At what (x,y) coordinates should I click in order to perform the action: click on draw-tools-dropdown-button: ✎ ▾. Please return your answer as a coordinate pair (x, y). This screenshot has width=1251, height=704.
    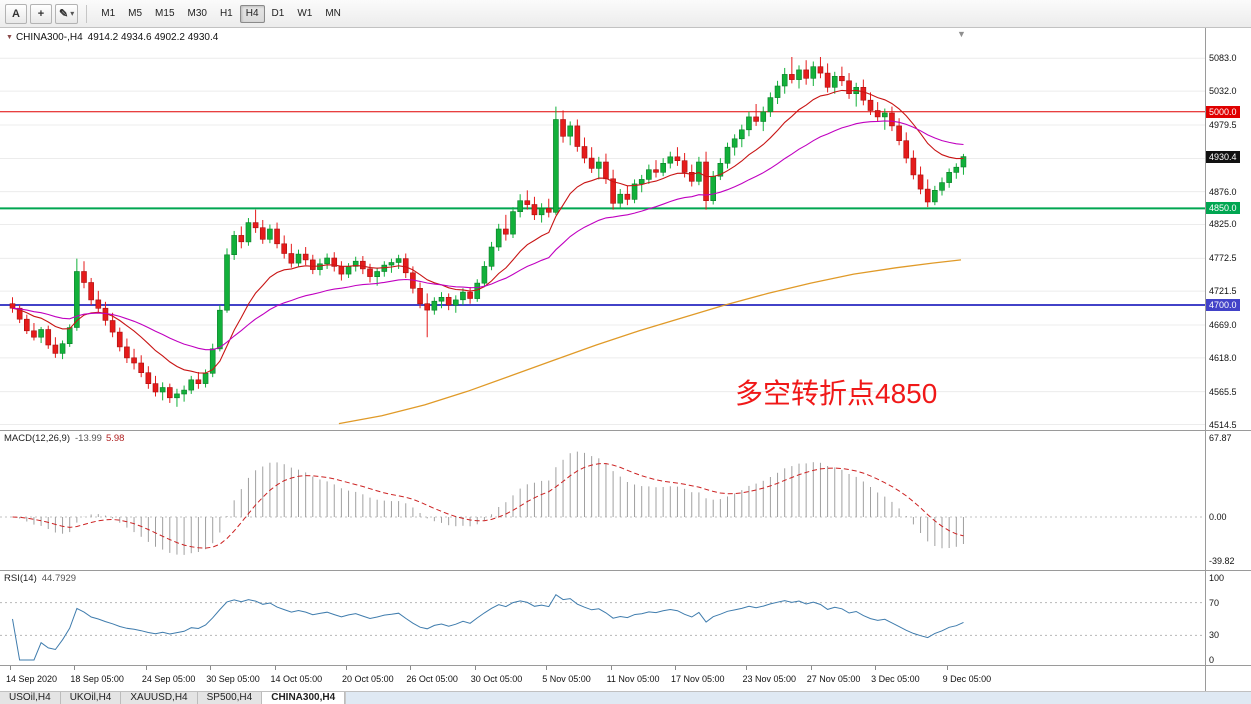
    Looking at the image, I should click on (67, 13).